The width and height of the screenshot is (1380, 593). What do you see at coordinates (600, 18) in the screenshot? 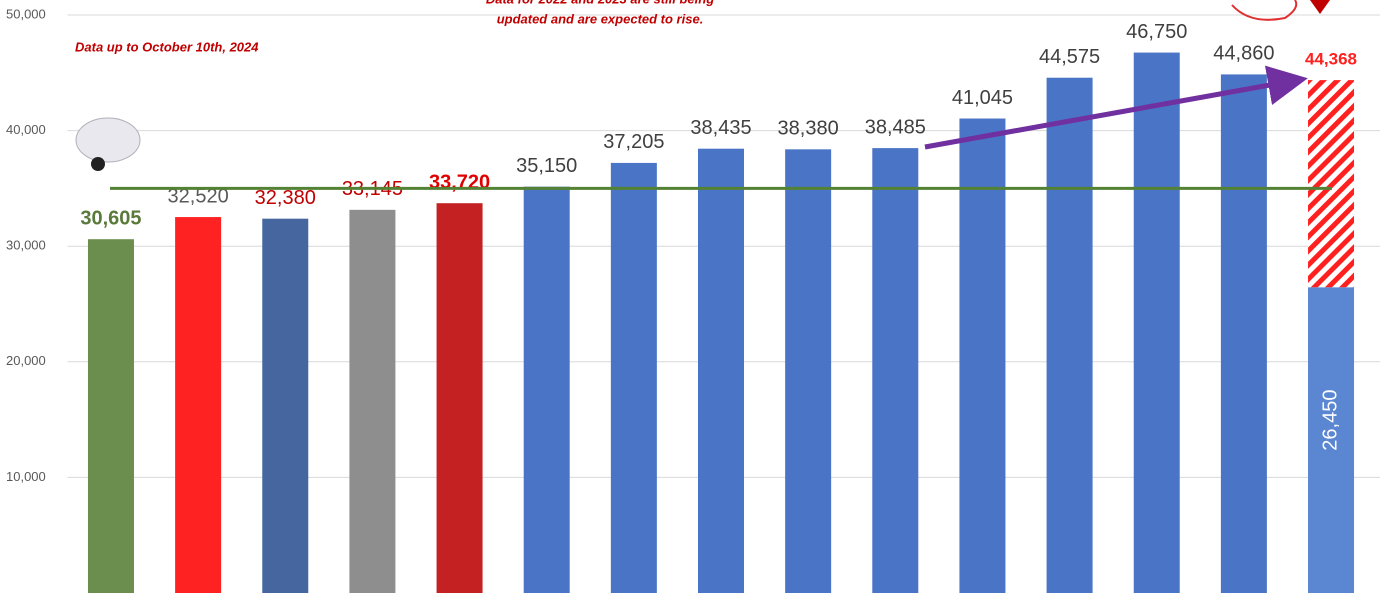
I see `annotation: updated and are expected to rise.` at bounding box center [600, 18].